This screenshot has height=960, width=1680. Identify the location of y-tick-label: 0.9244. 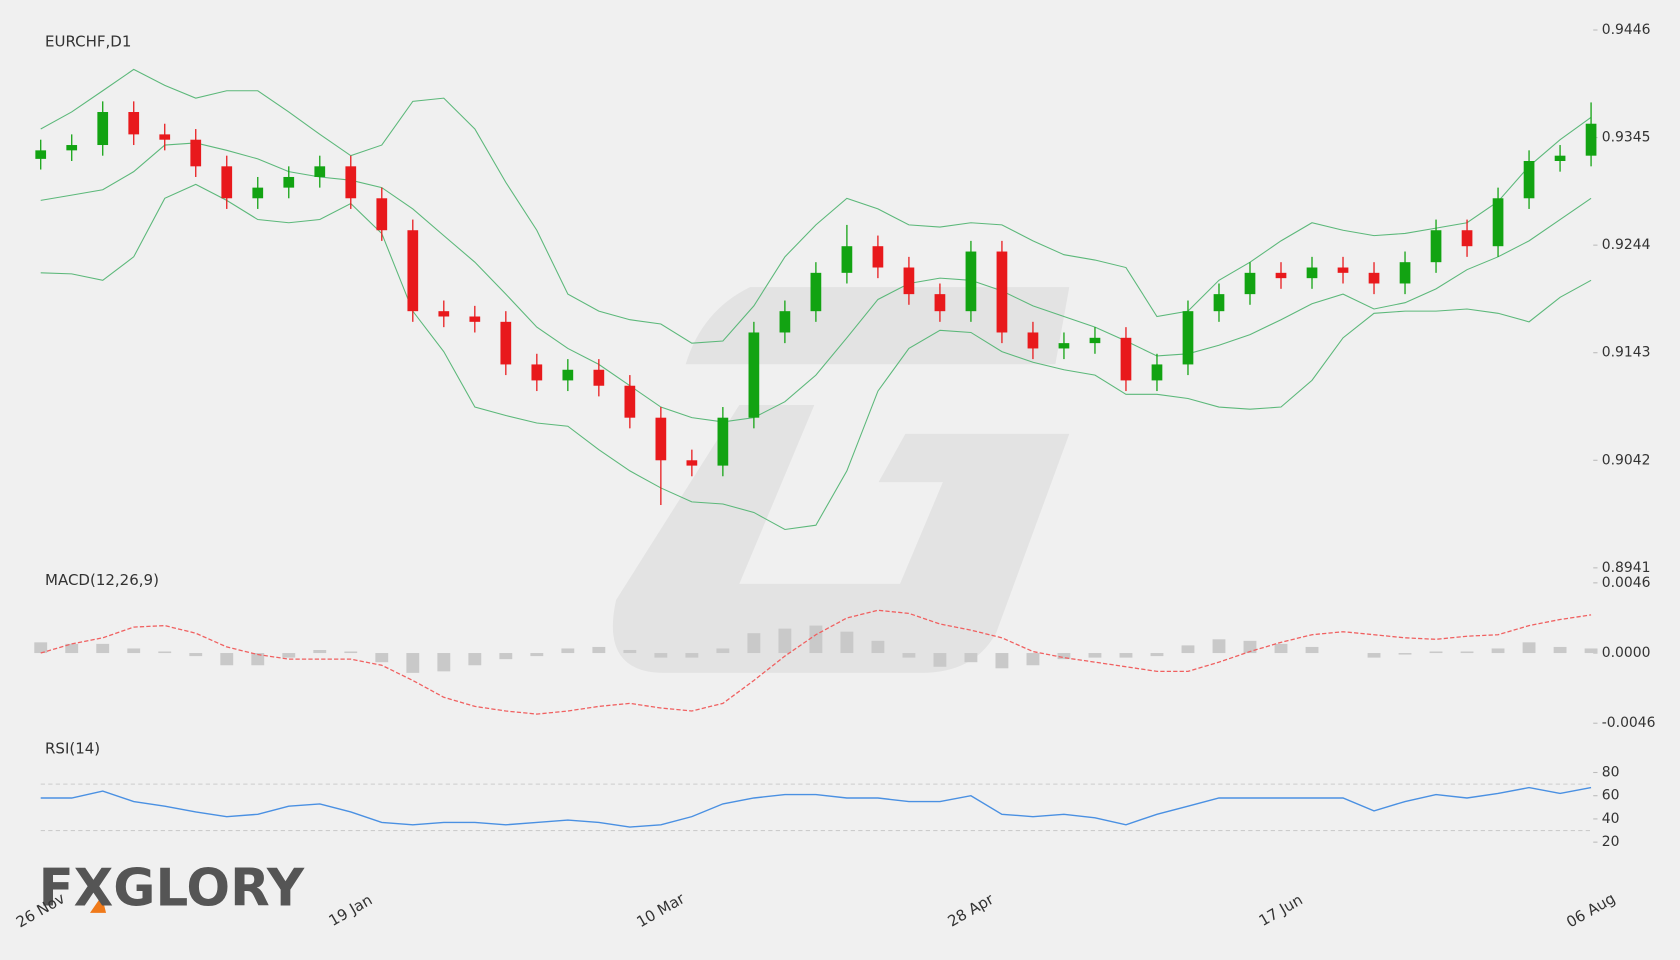
(1626, 245).